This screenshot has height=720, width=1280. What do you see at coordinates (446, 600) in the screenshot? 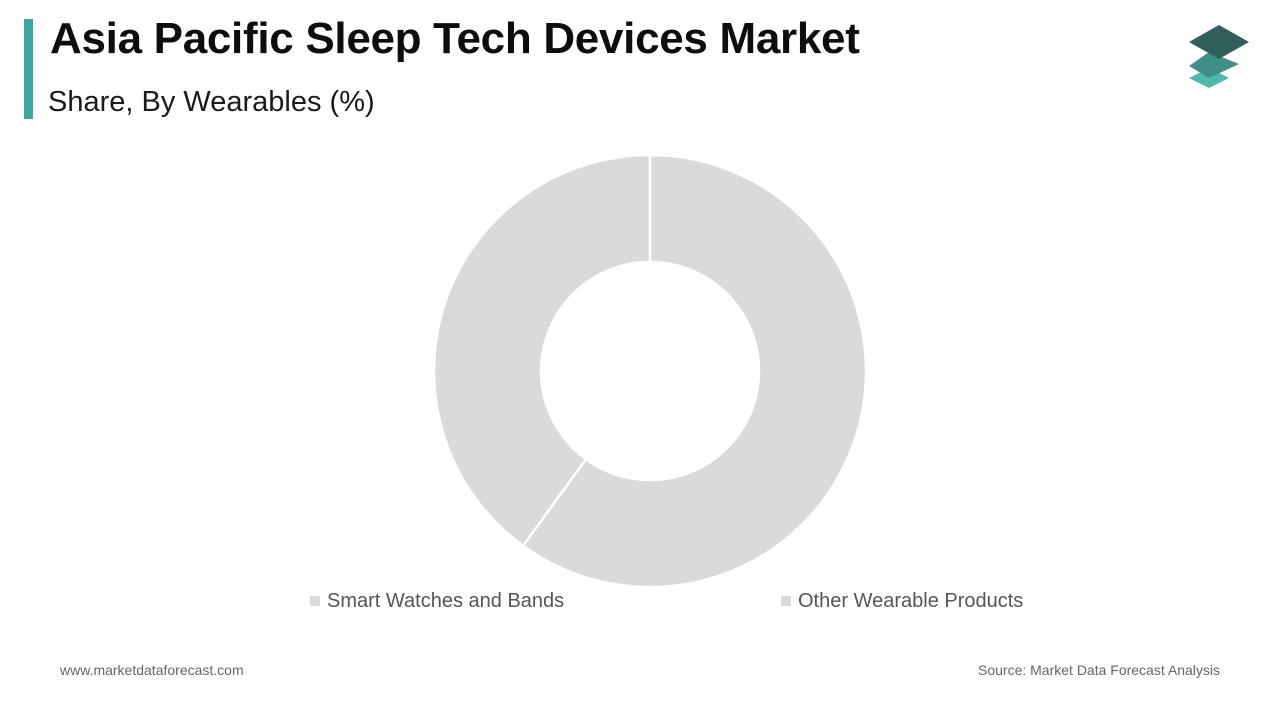
I see `legend-label: Smart Watches and Bands` at bounding box center [446, 600].